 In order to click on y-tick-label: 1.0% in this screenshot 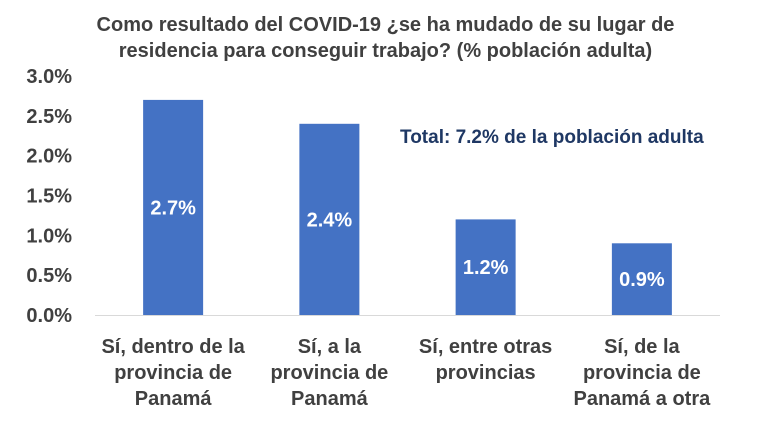, I will do `click(49, 236)`.